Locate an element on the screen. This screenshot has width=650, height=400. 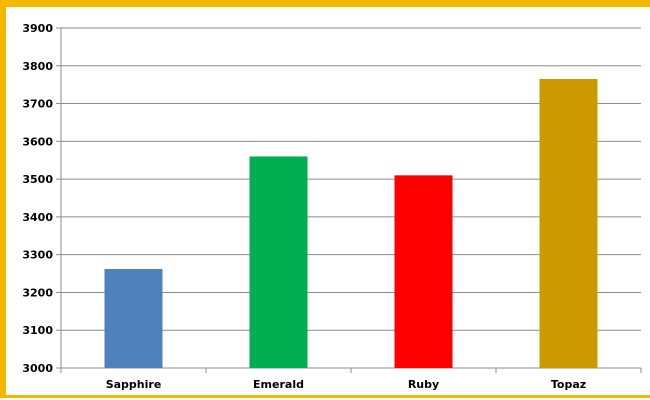
y-axis: 3000 3100 3200 3300 3400 3500 3600 3700 3800 3900 is located at coordinates (42, 198).